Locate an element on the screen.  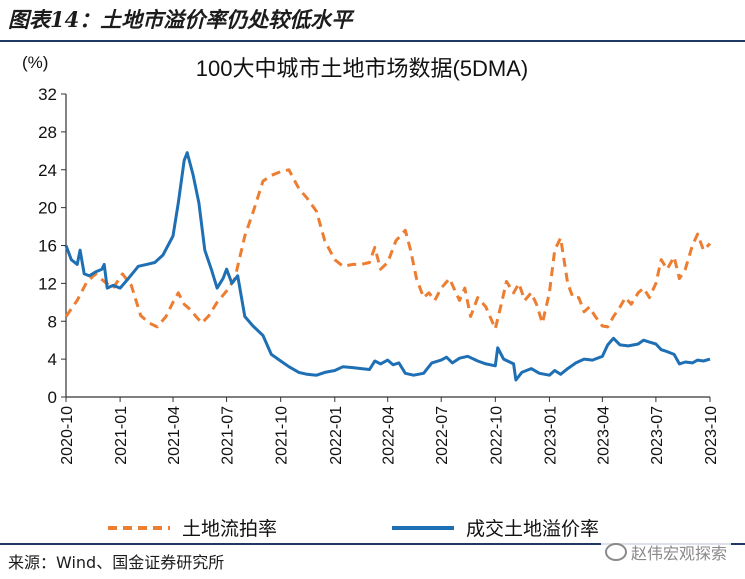
x-tick-label: 2023-04 is located at coordinates (603, 435).